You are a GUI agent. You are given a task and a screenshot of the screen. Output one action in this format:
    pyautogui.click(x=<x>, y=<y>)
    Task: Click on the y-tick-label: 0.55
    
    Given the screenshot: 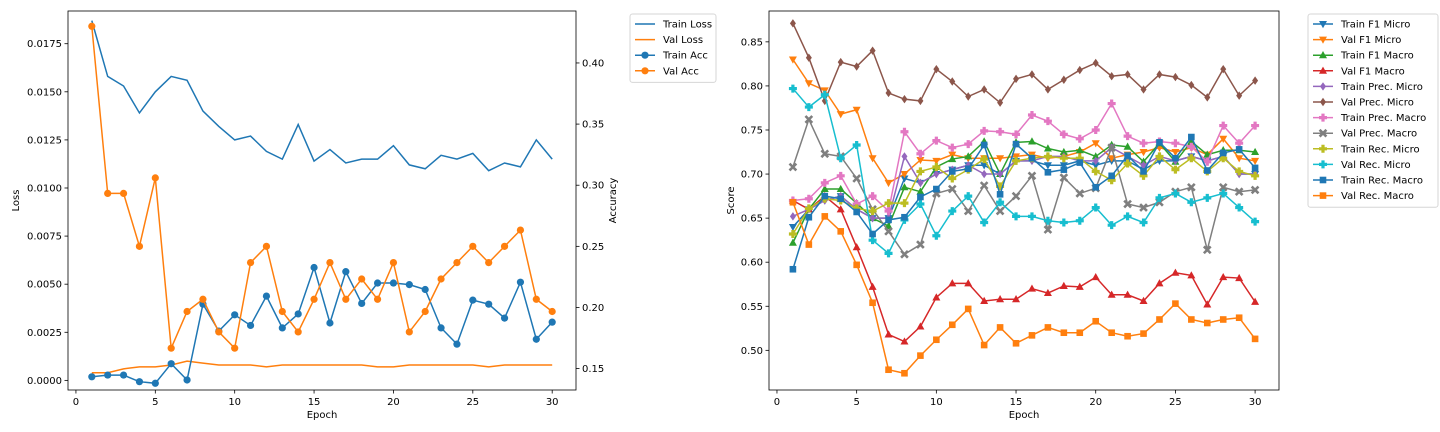 What is the action you would take?
    pyautogui.click(x=752, y=307)
    